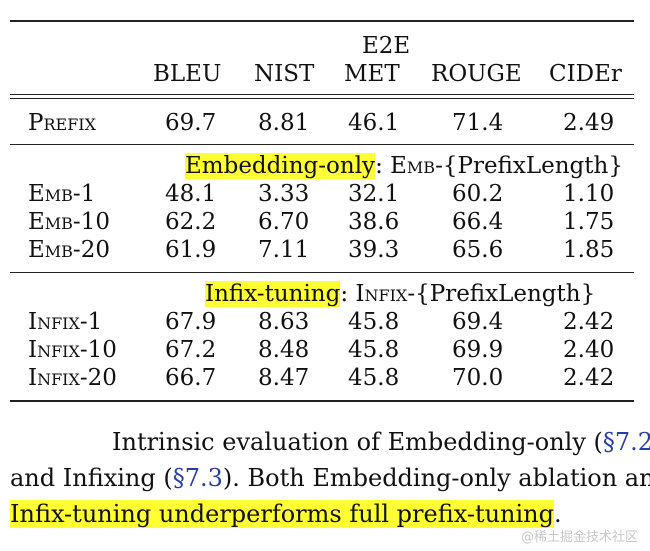 The image size is (650, 551). I want to click on section-title: Embedding-only: Emb-{PrefixLength}, so click(404, 166).